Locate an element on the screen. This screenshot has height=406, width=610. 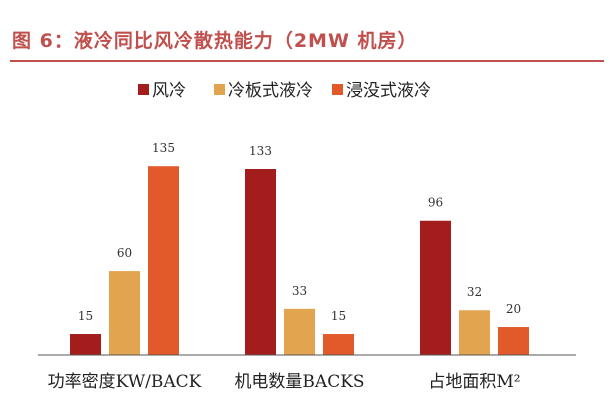
data-label-2-3: 15 is located at coordinates (338, 316).